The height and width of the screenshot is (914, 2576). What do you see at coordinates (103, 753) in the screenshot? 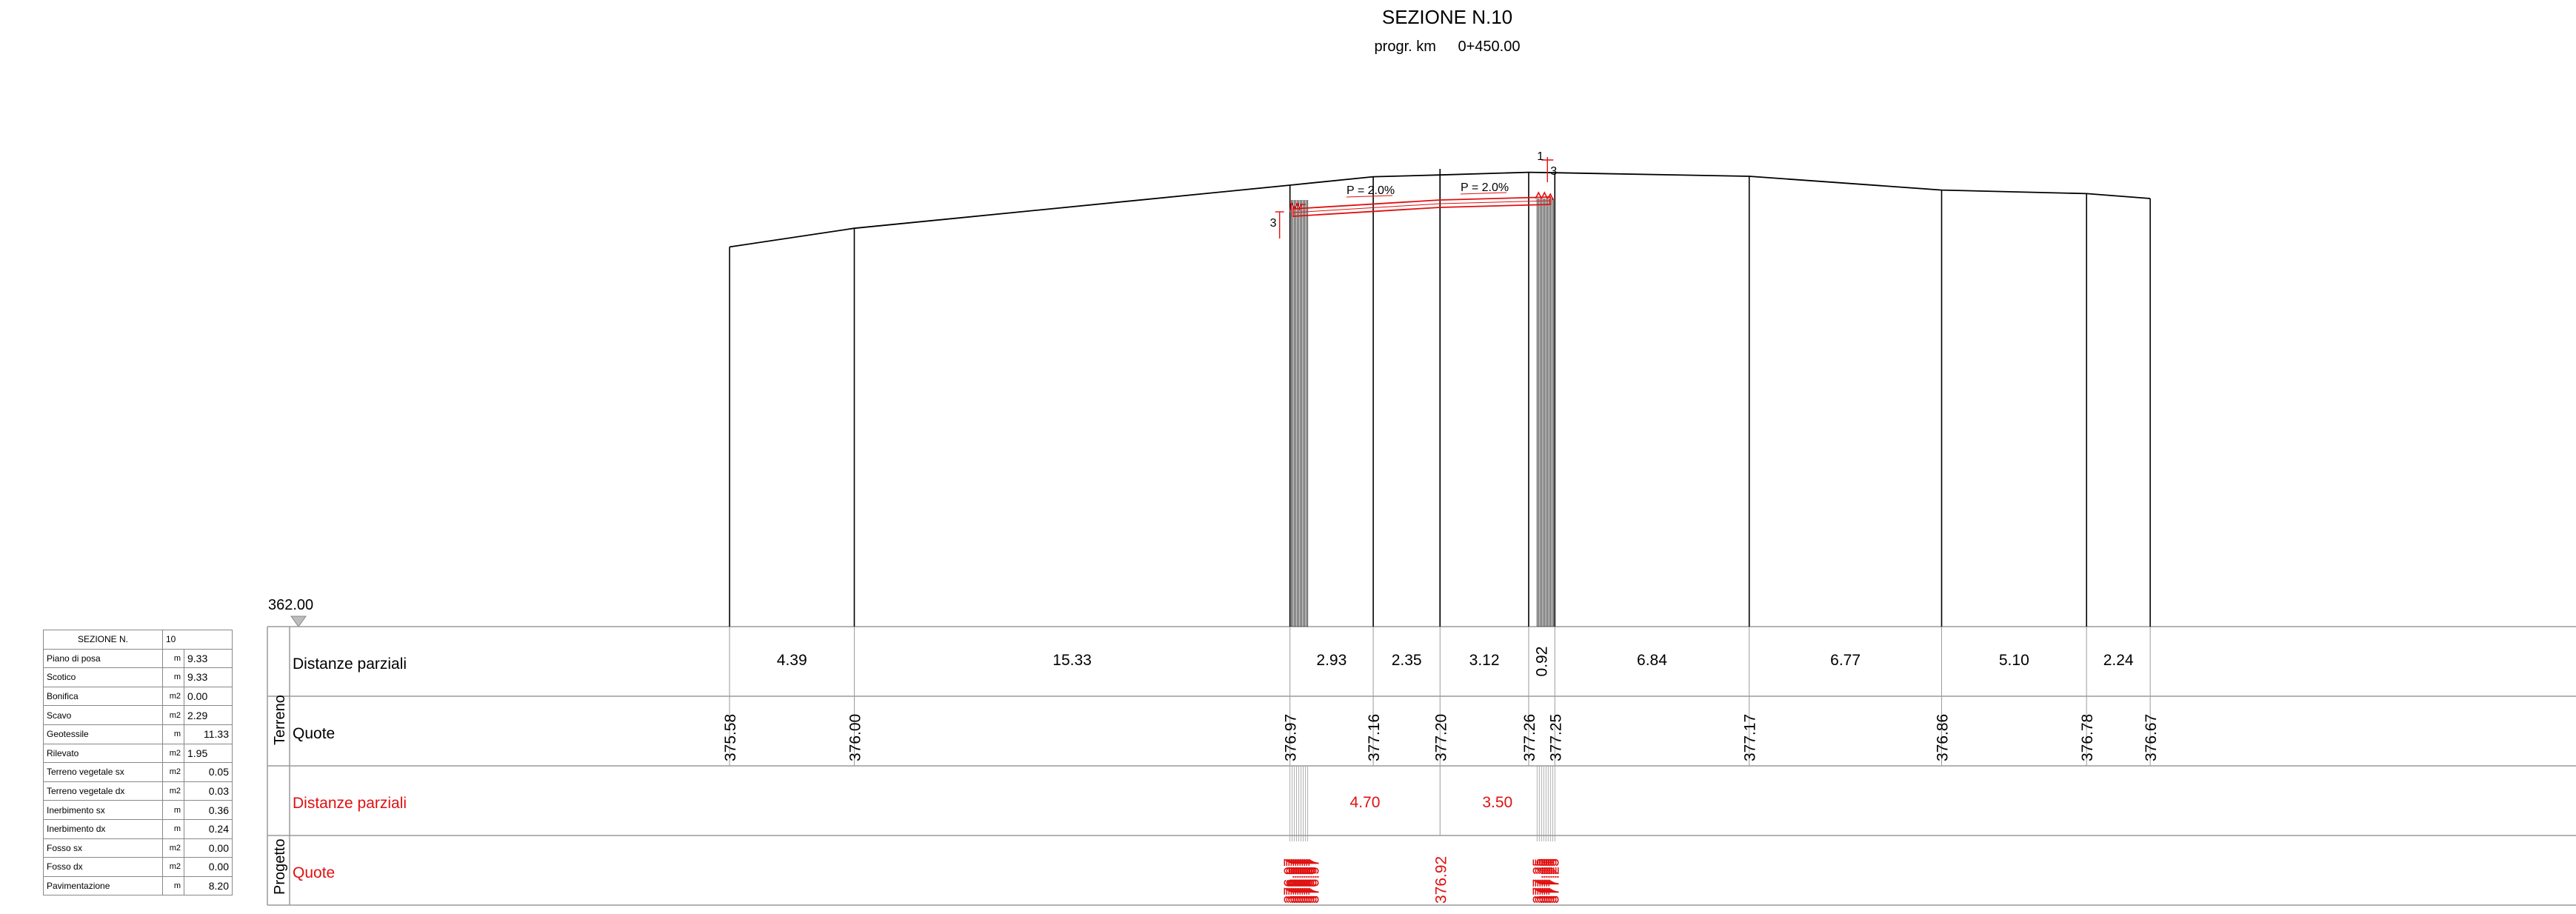
I see `summary-row-label: Rilevato` at bounding box center [103, 753].